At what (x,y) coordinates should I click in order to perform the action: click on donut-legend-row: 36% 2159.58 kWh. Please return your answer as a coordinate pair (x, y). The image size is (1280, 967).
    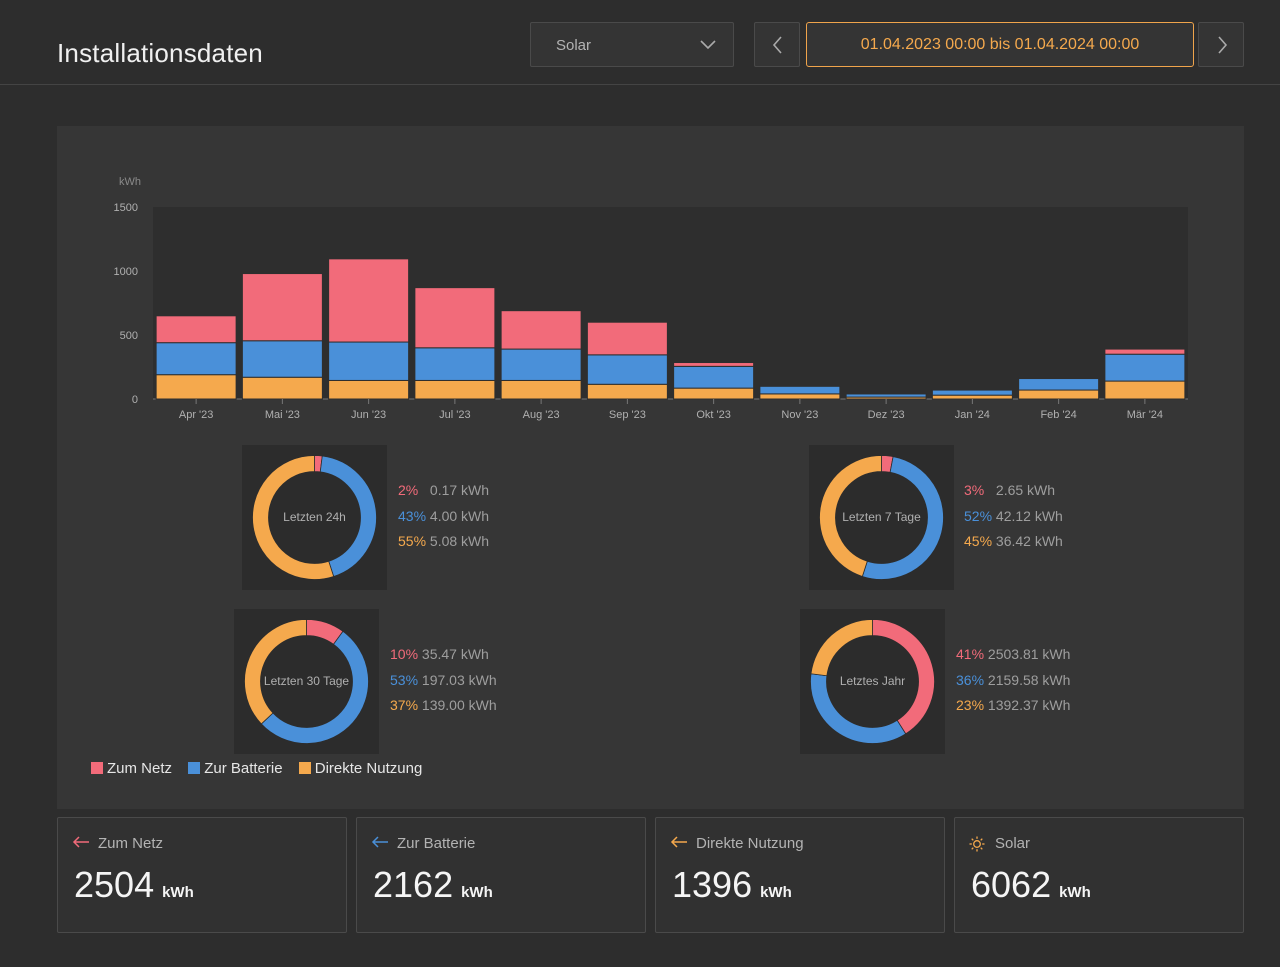
    Looking at the image, I should click on (1013, 681).